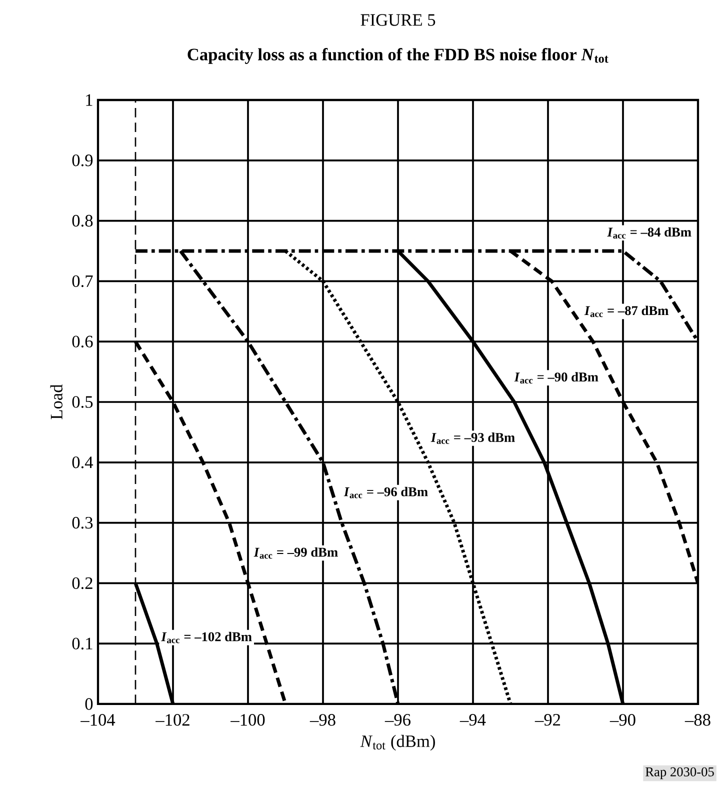  What do you see at coordinates (89, 704) in the screenshot?
I see `y-tick-label: 0` at bounding box center [89, 704].